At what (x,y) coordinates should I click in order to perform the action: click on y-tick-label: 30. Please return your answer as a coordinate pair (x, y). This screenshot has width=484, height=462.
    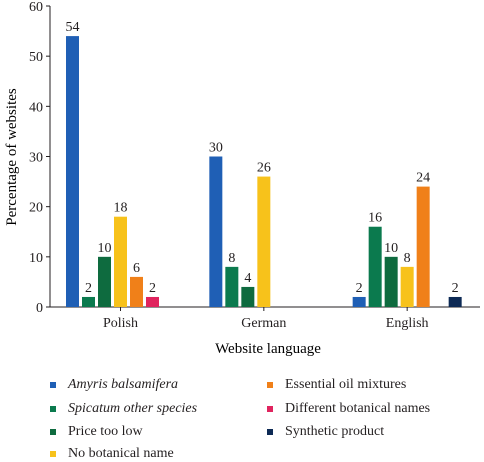
    Looking at the image, I should click on (36, 158).